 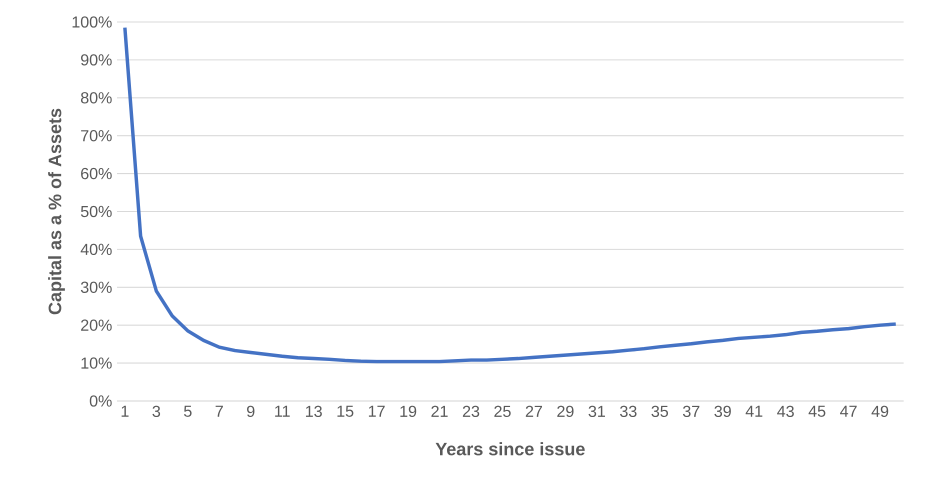 What do you see at coordinates (96, 98) in the screenshot?
I see `y-tick-label: 80%` at bounding box center [96, 98].